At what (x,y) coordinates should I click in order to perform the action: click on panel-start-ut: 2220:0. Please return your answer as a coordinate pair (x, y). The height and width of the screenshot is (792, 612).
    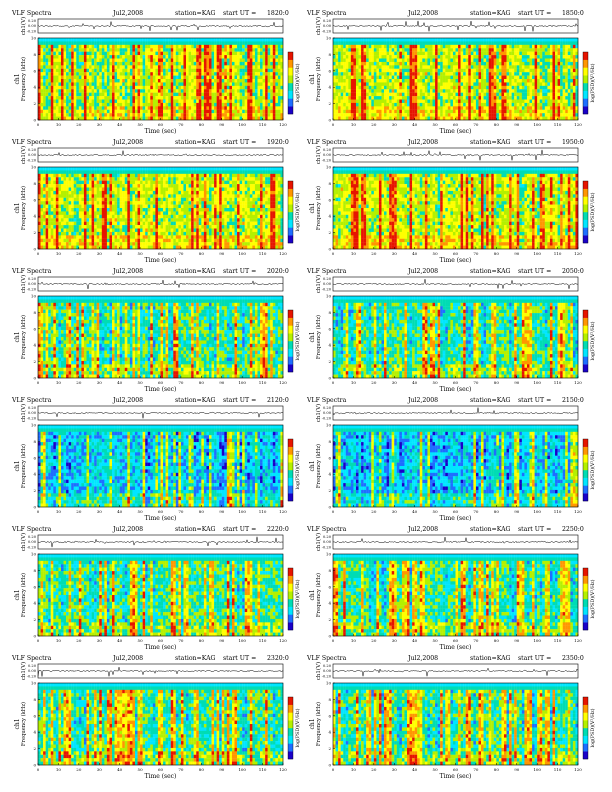
    Looking at the image, I should click on (278, 529).